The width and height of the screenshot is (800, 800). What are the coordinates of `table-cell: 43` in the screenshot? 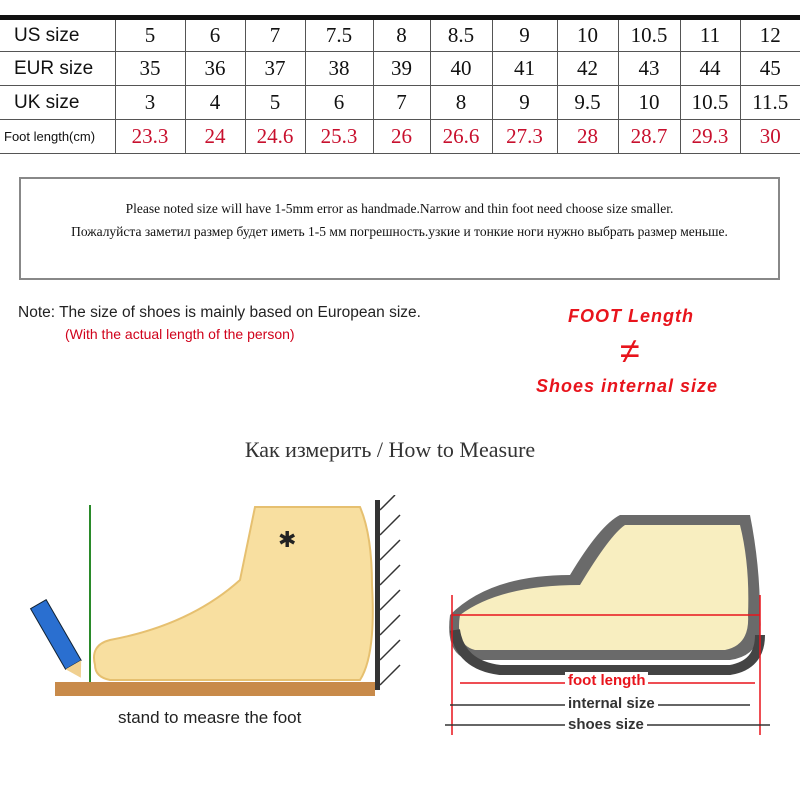 It's located at (649, 68).